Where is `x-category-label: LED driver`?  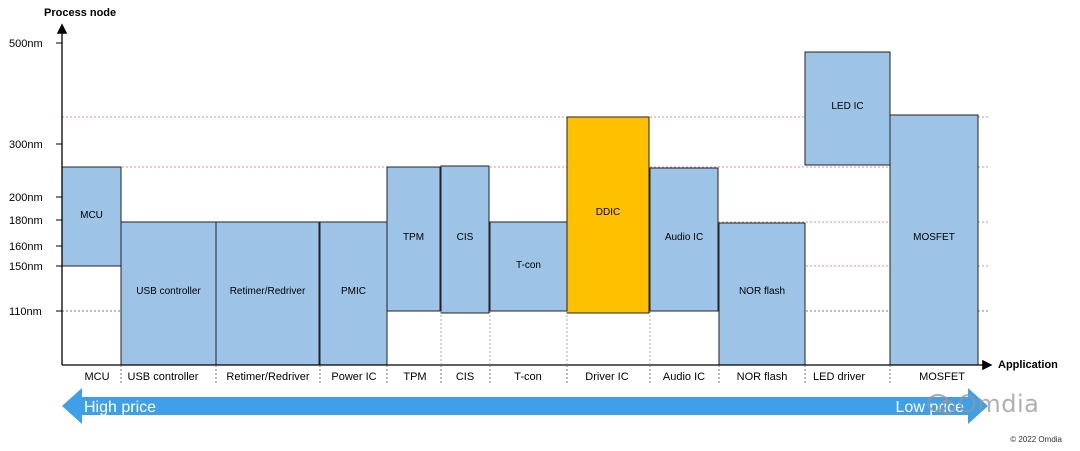
x-category-label: LED driver is located at coordinates (839, 377).